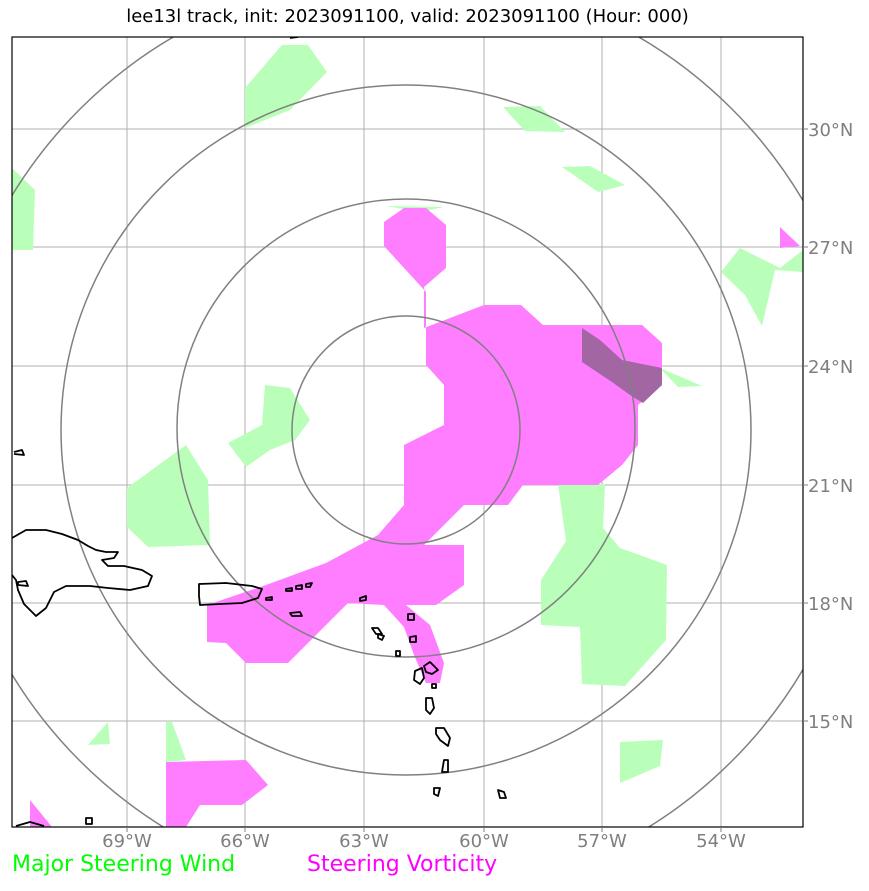 This screenshot has height=891, width=869. What do you see at coordinates (245, 841) in the screenshot?
I see `lon-tick-label: 66°W` at bounding box center [245, 841].